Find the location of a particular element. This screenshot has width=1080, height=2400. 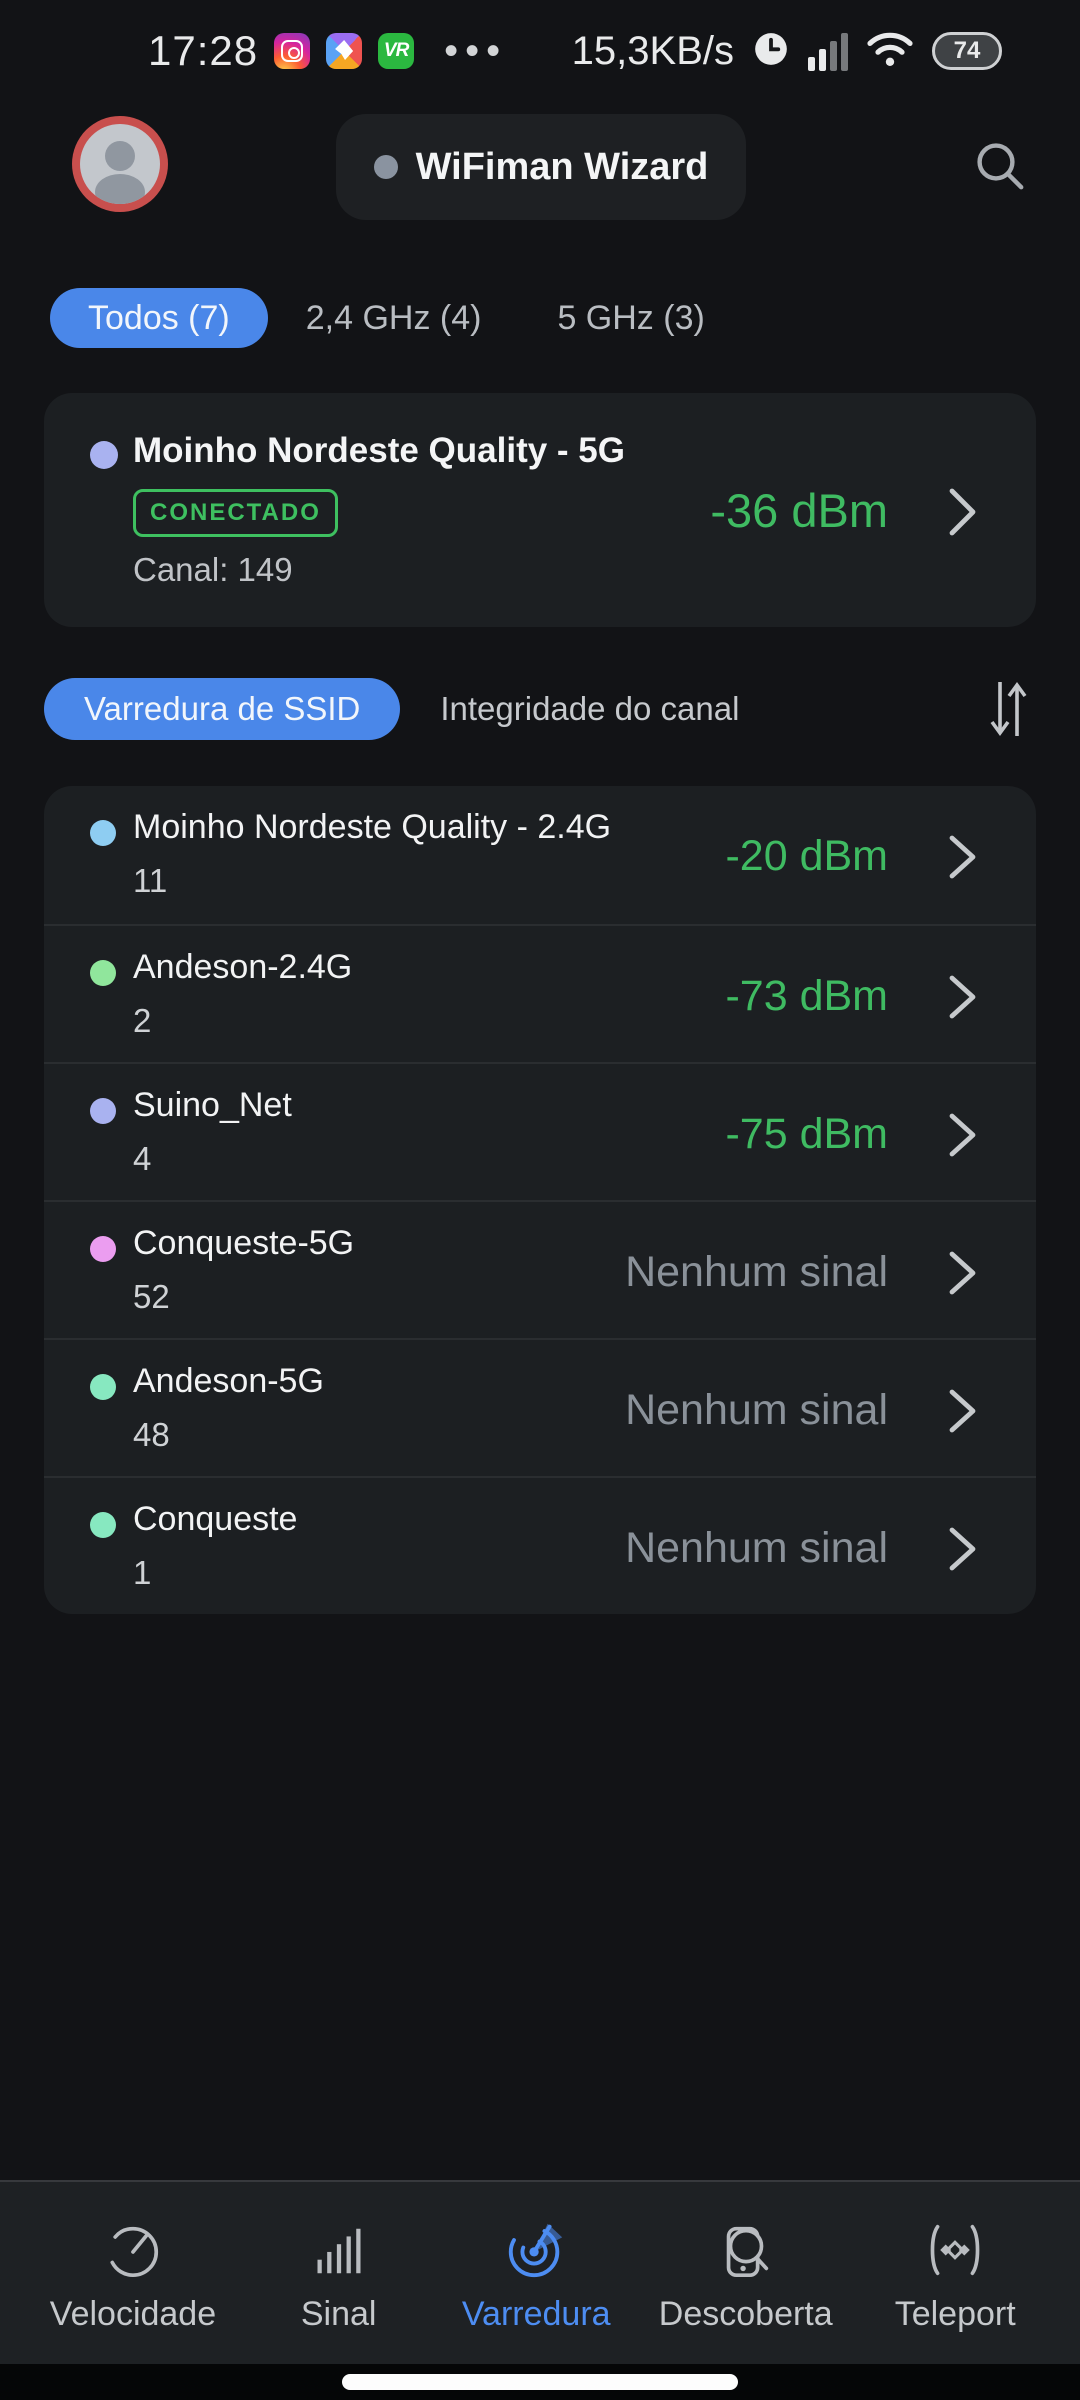

discovery-icon is located at coordinates (746, 2247).